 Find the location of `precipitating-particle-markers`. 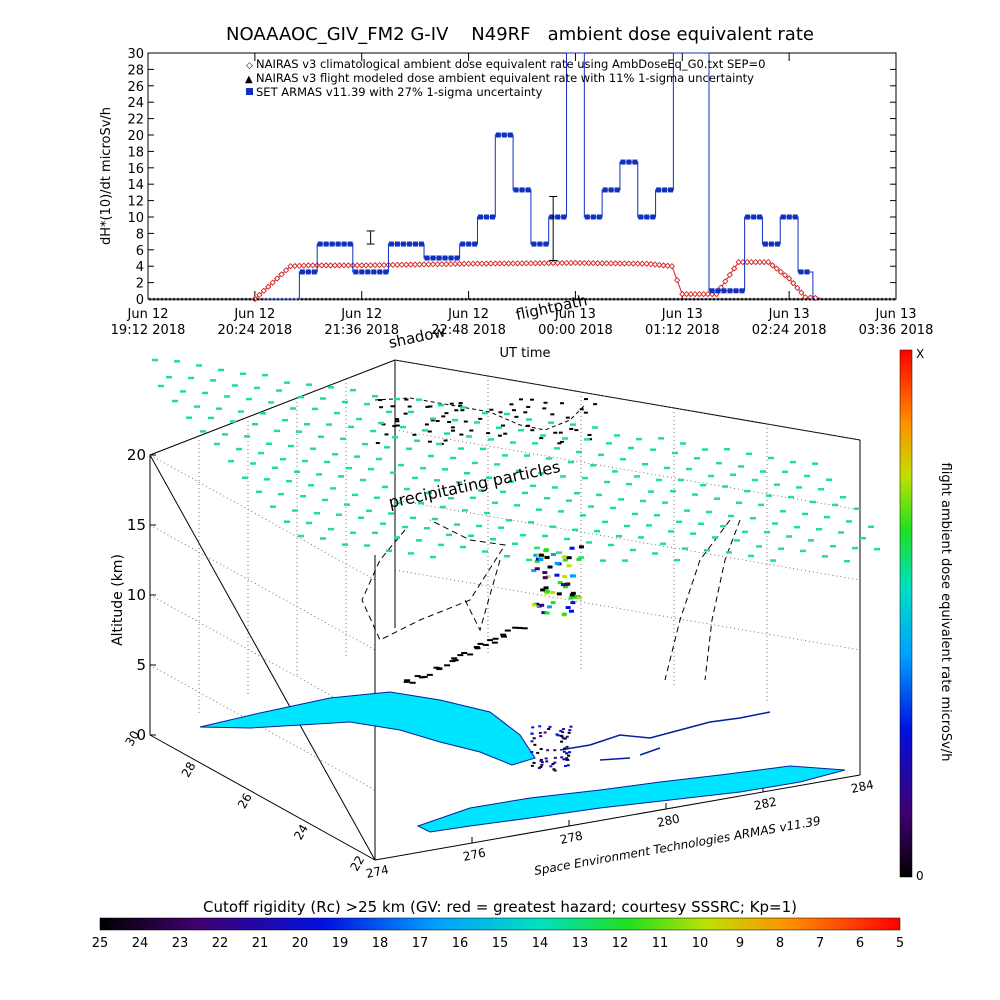

precipitating-particle-markers is located at coordinates (516, 460).